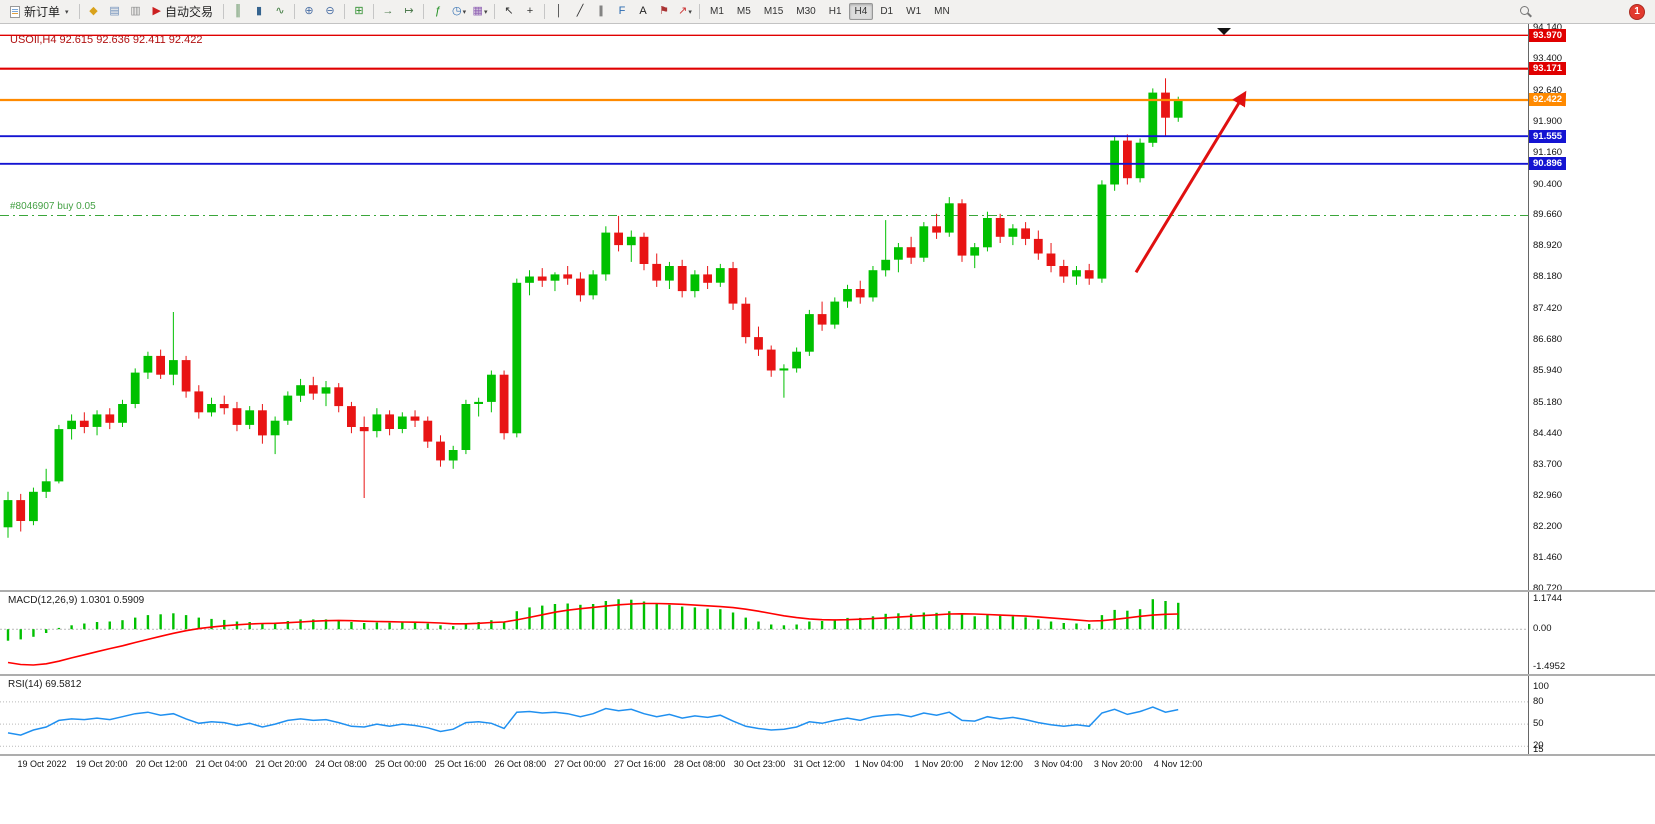 Image resolution: width=1655 pixels, height=824 pixels. Describe the element at coordinates (1637, 11) in the screenshot. I see `notification-badge: 1` at that location.